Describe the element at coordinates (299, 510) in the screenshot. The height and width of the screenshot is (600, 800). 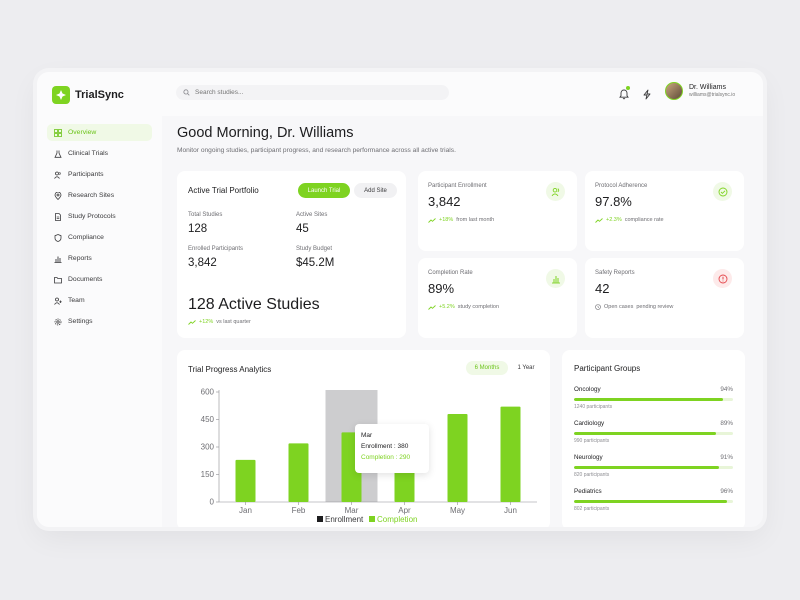
I see `x-tick-label: Feb` at that location.